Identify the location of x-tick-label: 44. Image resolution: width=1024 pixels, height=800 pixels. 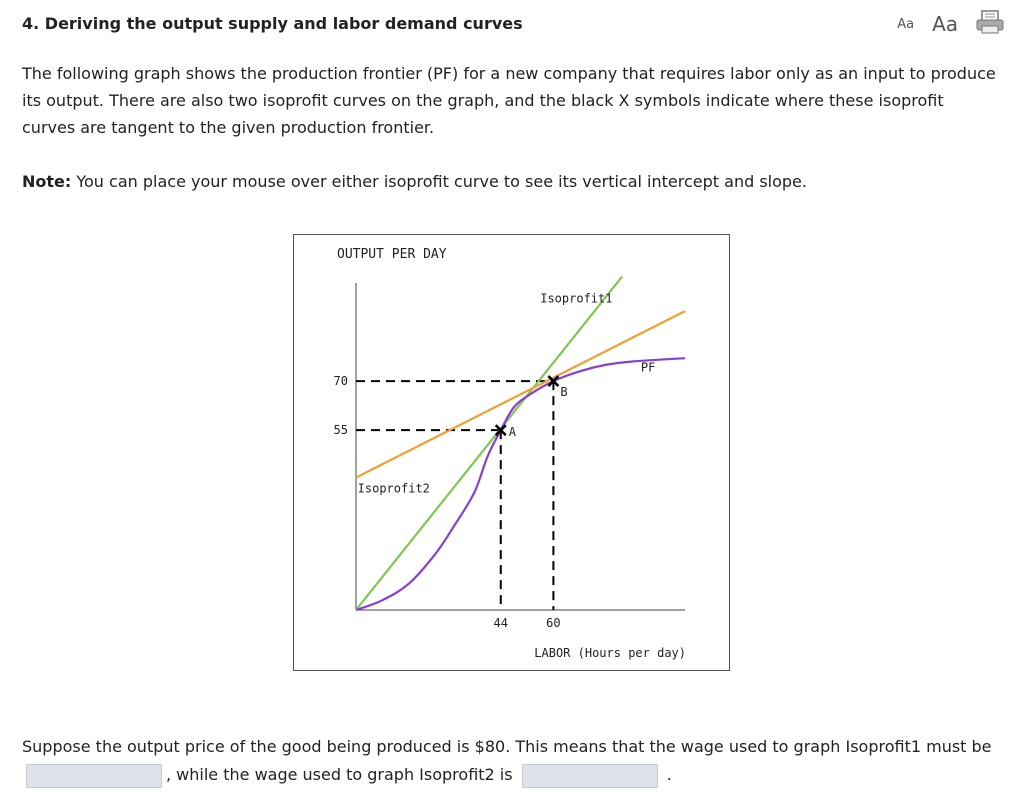
(501, 623).